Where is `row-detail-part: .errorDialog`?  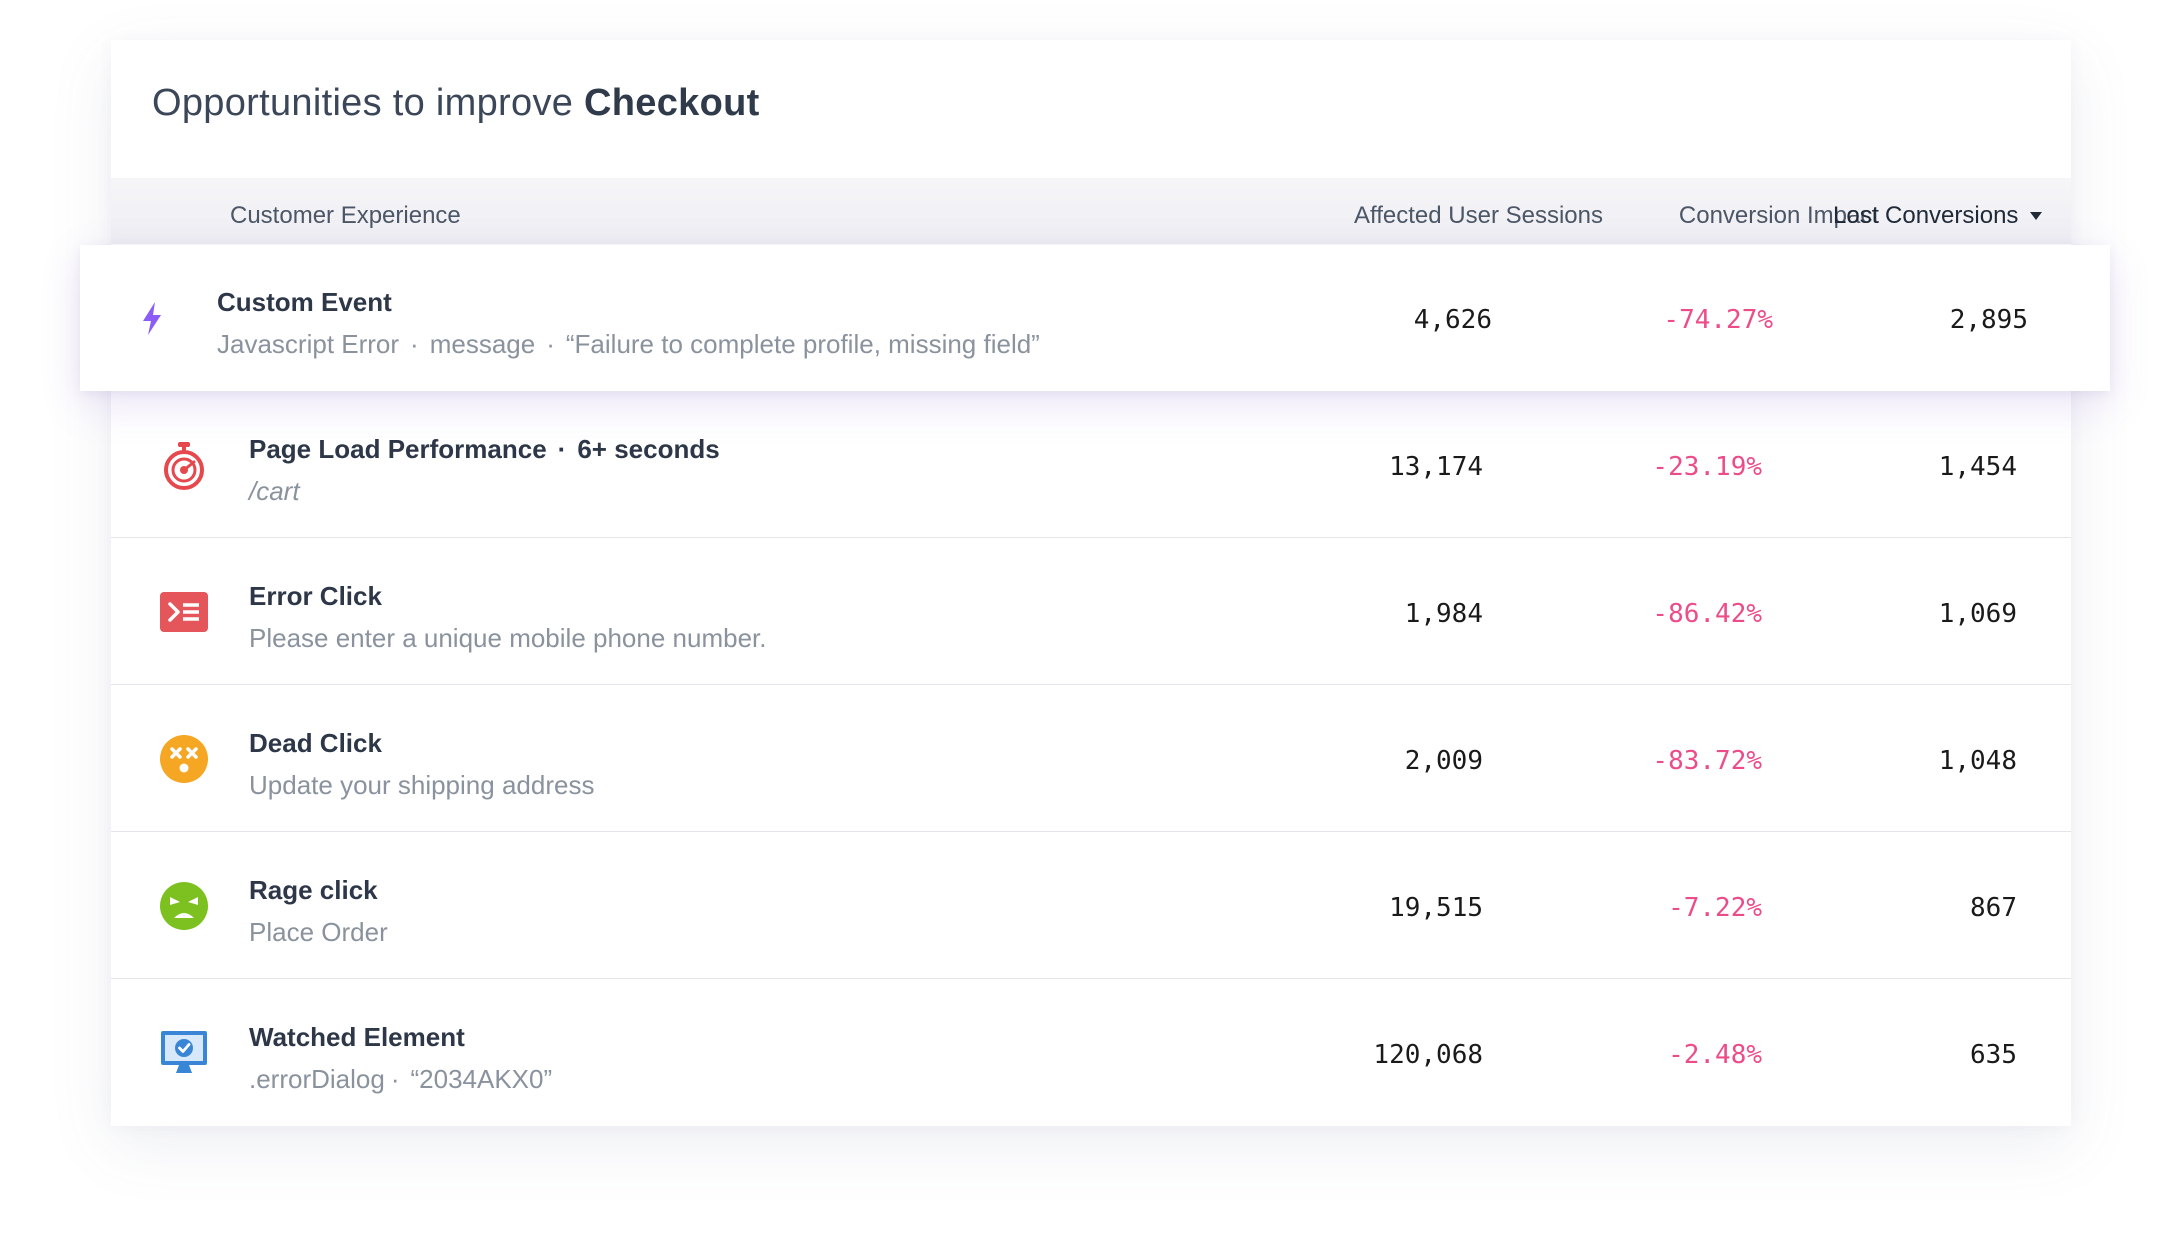 row-detail-part: .errorDialog is located at coordinates (317, 1079).